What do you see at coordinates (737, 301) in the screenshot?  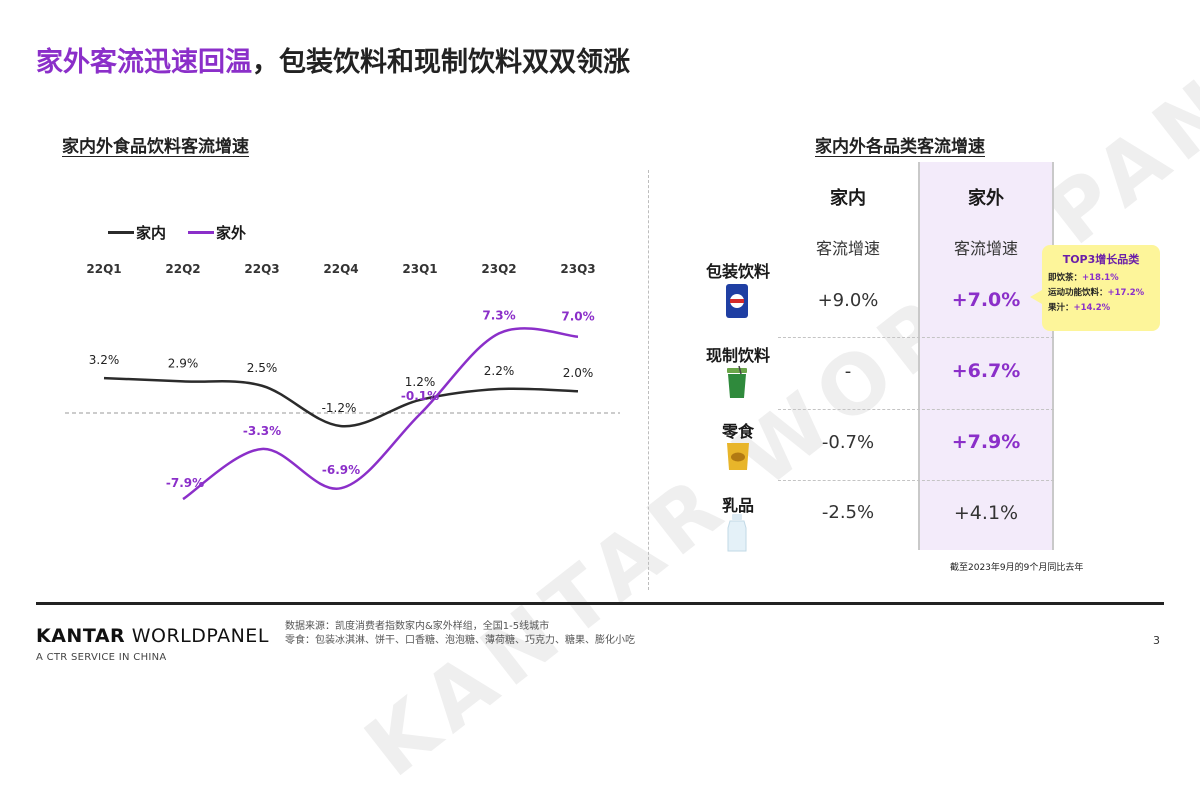 I see `packaged-drink-can-icon` at bounding box center [737, 301].